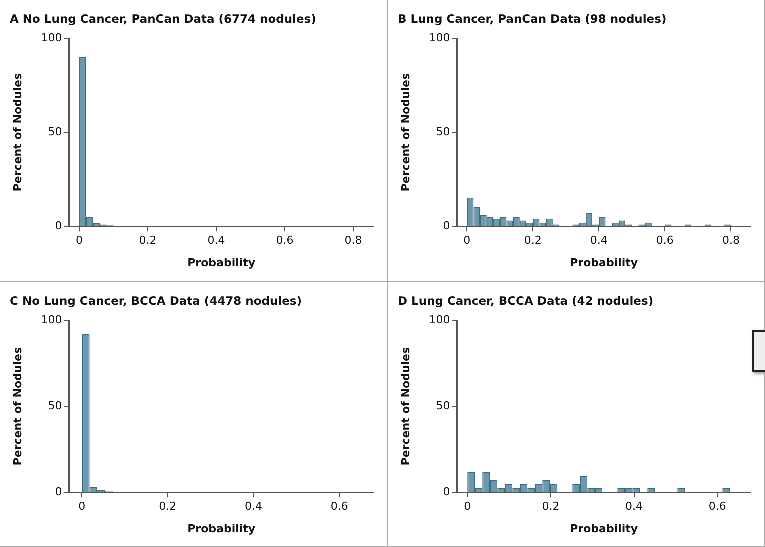 This screenshot has width=765, height=547. I want to click on chart-title: B Lung Cancer, PanCan Data (98 nodules), so click(532, 19).